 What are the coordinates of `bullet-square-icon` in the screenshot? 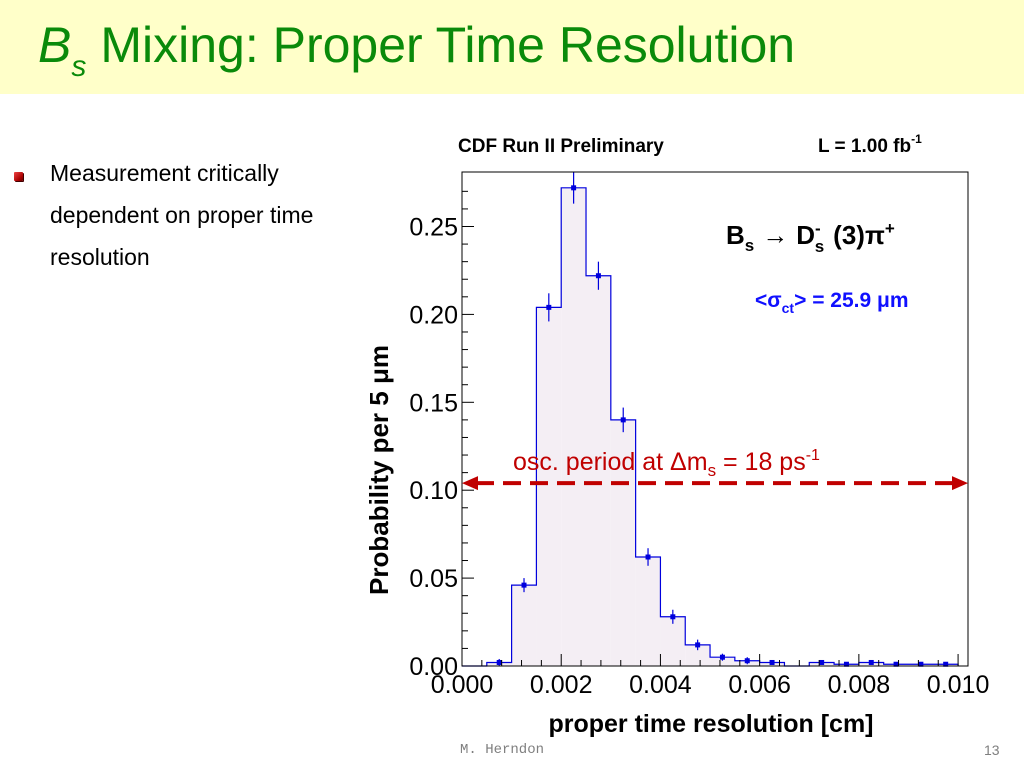 It's located at (18, 176).